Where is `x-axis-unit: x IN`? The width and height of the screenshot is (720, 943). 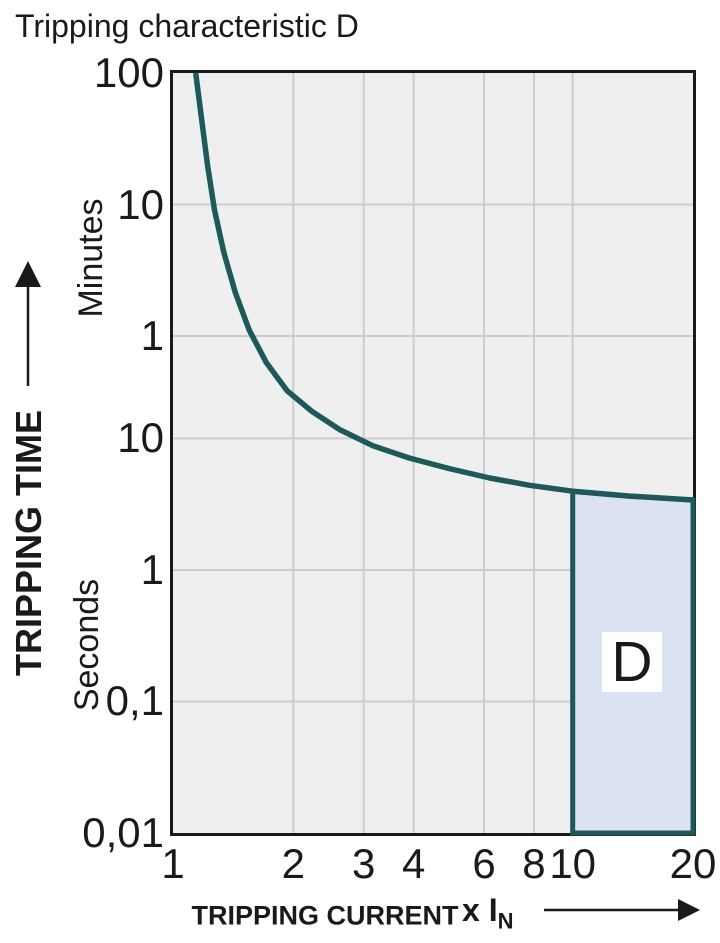 x-axis-unit: x IN is located at coordinates (488, 913).